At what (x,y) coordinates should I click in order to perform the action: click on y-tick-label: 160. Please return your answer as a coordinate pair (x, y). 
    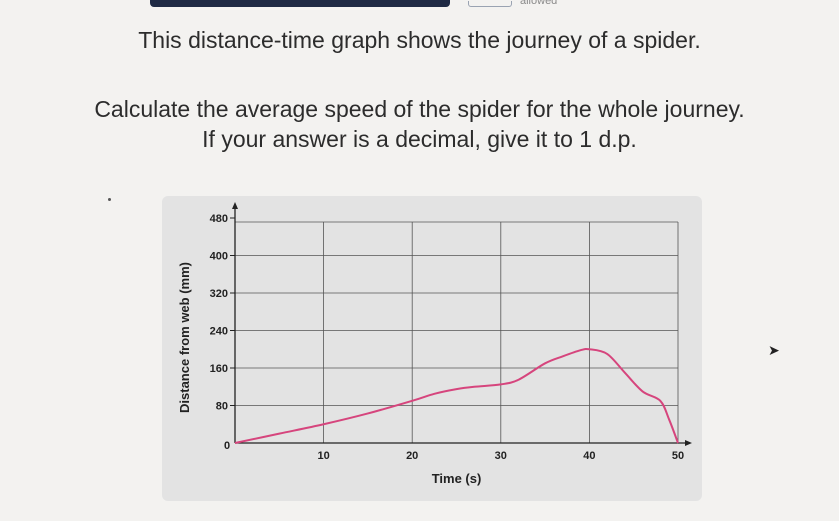
    Looking at the image, I should click on (219, 369).